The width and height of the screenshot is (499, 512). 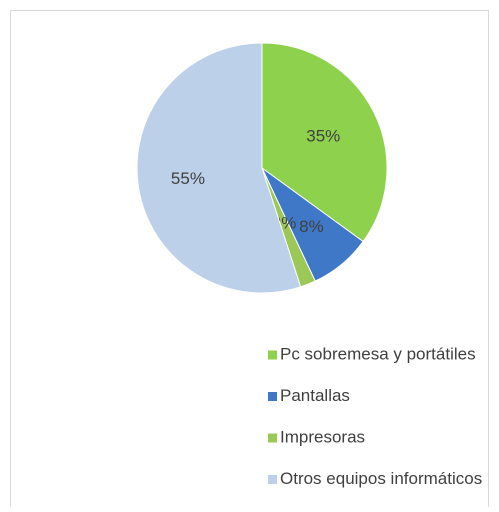 I want to click on data-label: 8%, so click(x=311, y=226).